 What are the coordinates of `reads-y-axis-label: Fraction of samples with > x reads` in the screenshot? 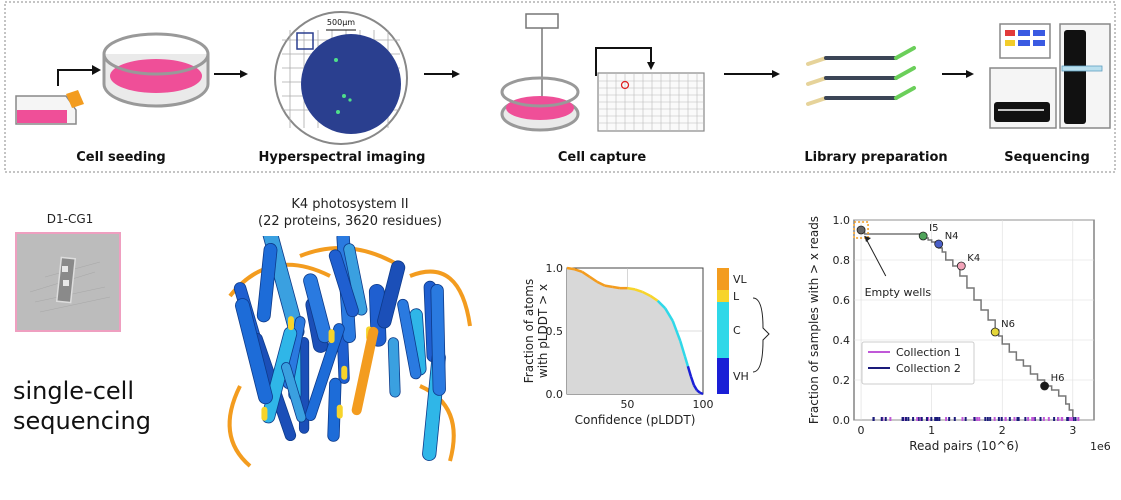 It's located at (814, 320).